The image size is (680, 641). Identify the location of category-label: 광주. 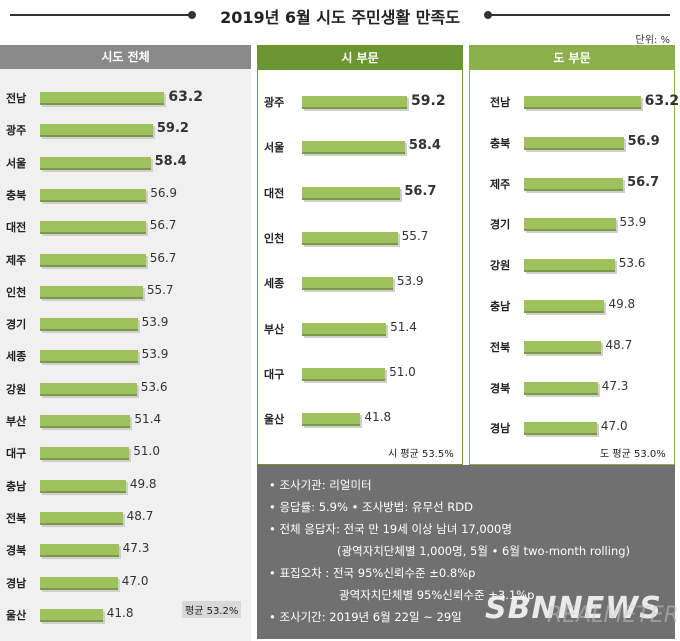
(274, 102).